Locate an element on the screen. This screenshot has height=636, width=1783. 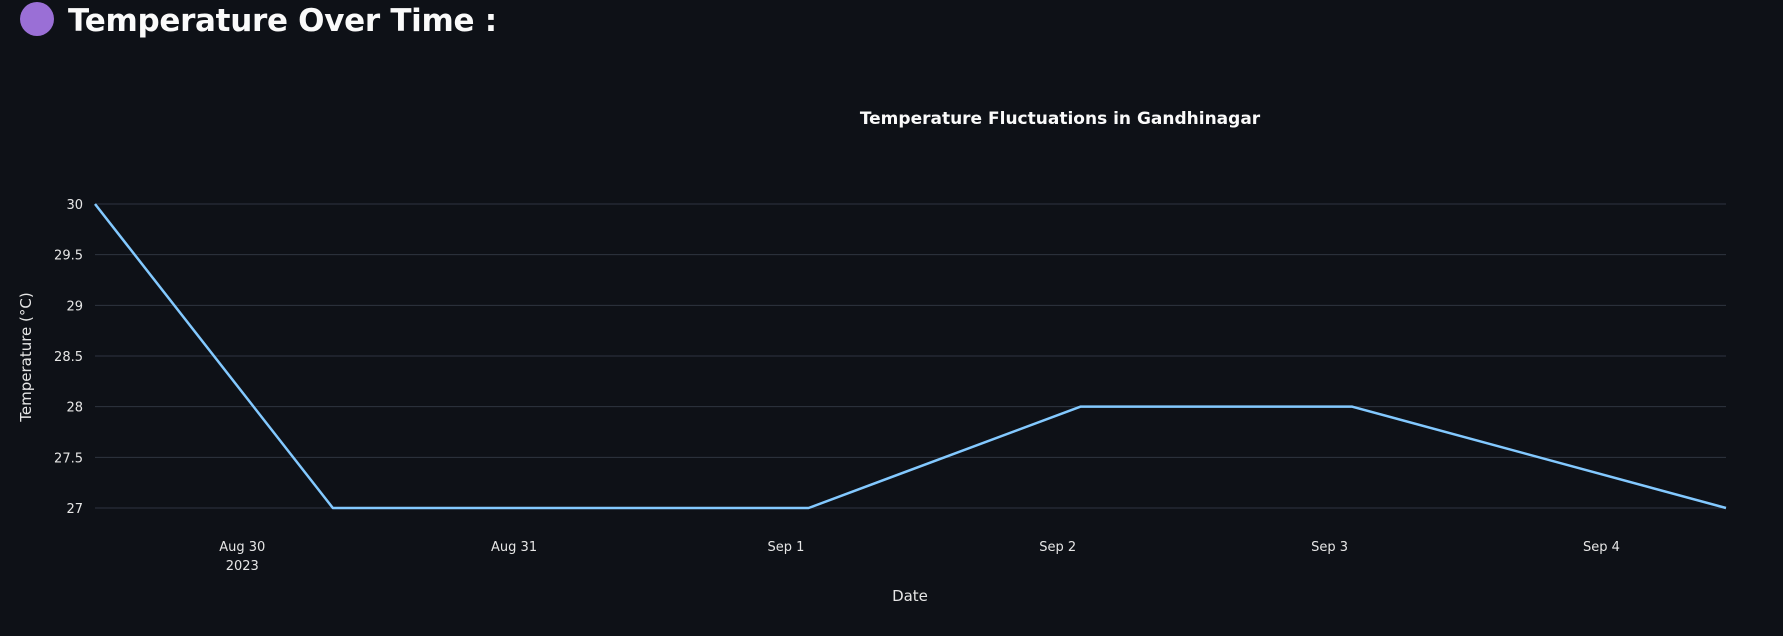
x-tick-label: Aug 31 is located at coordinates (514, 547).